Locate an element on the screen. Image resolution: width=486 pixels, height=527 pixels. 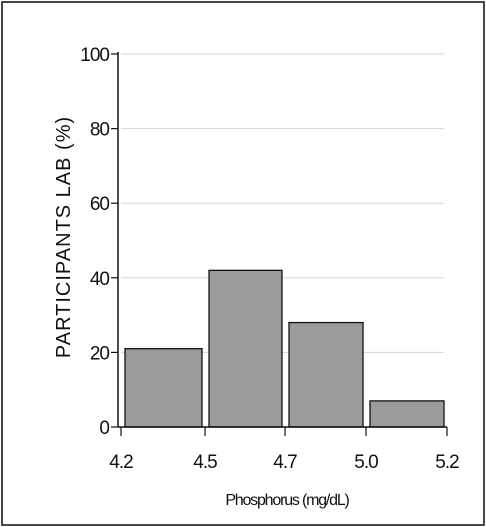
y-axis-title: PARTICIPANTS LAB (%) is located at coordinates (64, 237).